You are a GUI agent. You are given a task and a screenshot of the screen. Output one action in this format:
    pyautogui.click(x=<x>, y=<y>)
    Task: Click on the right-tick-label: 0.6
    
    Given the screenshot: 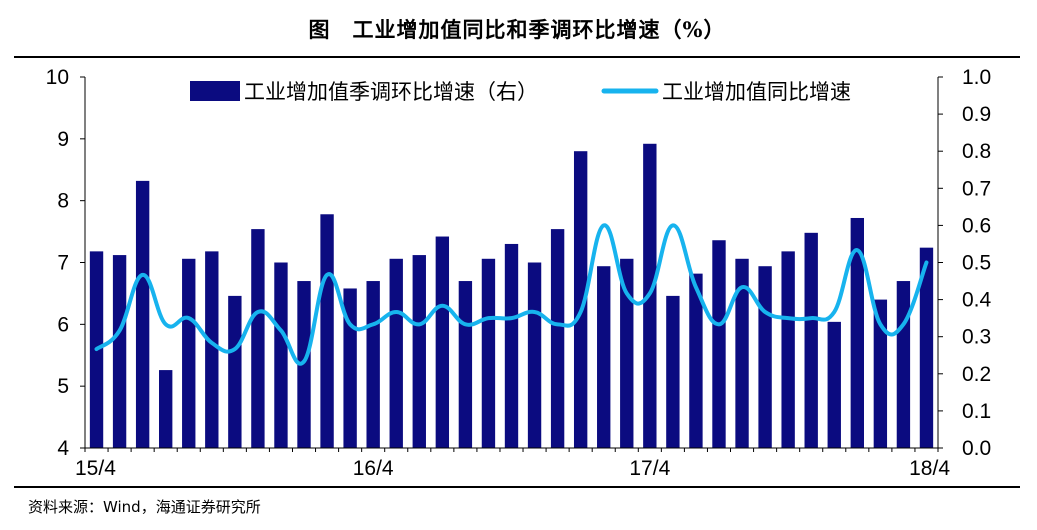 What is the action you would take?
    pyautogui.click(x=976, y=225)
    